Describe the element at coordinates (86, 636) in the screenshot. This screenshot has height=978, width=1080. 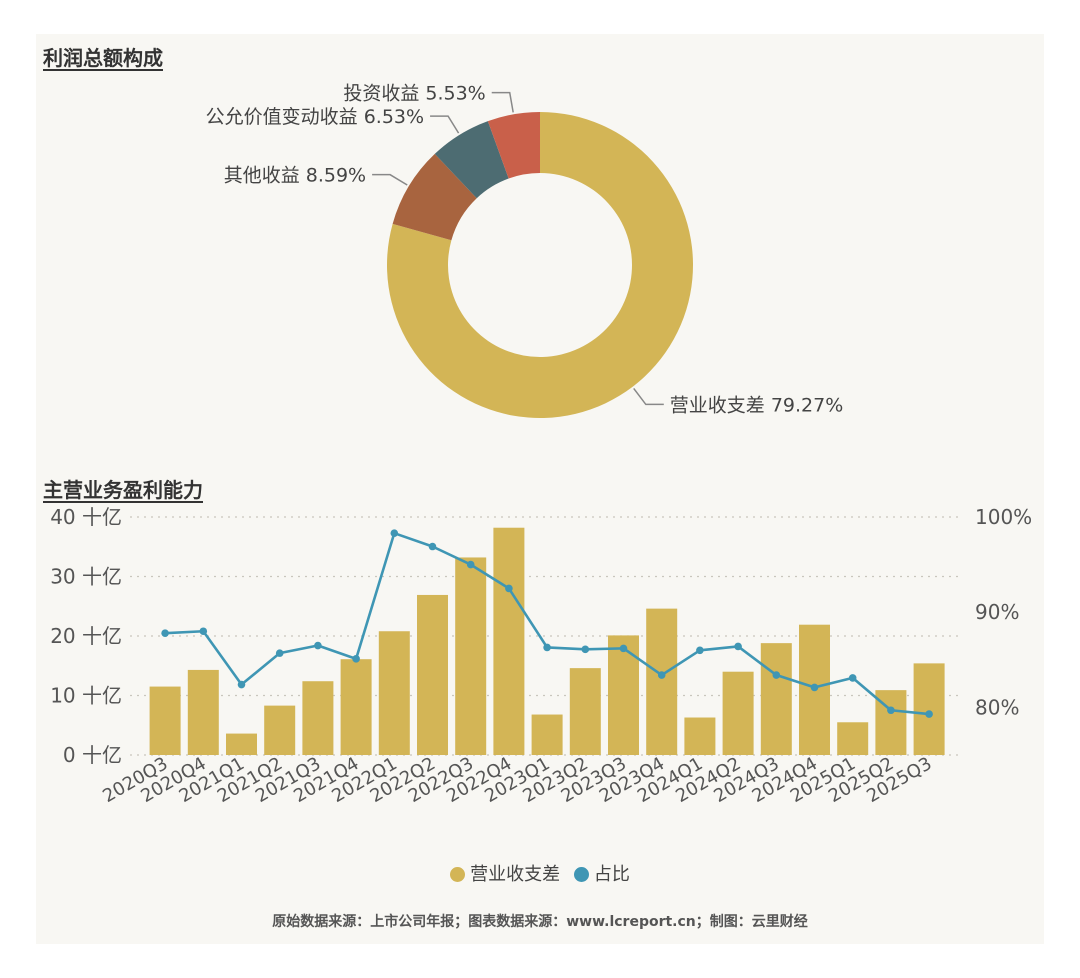
I see `left-axis-tick-label: 20 十亿` at that location.